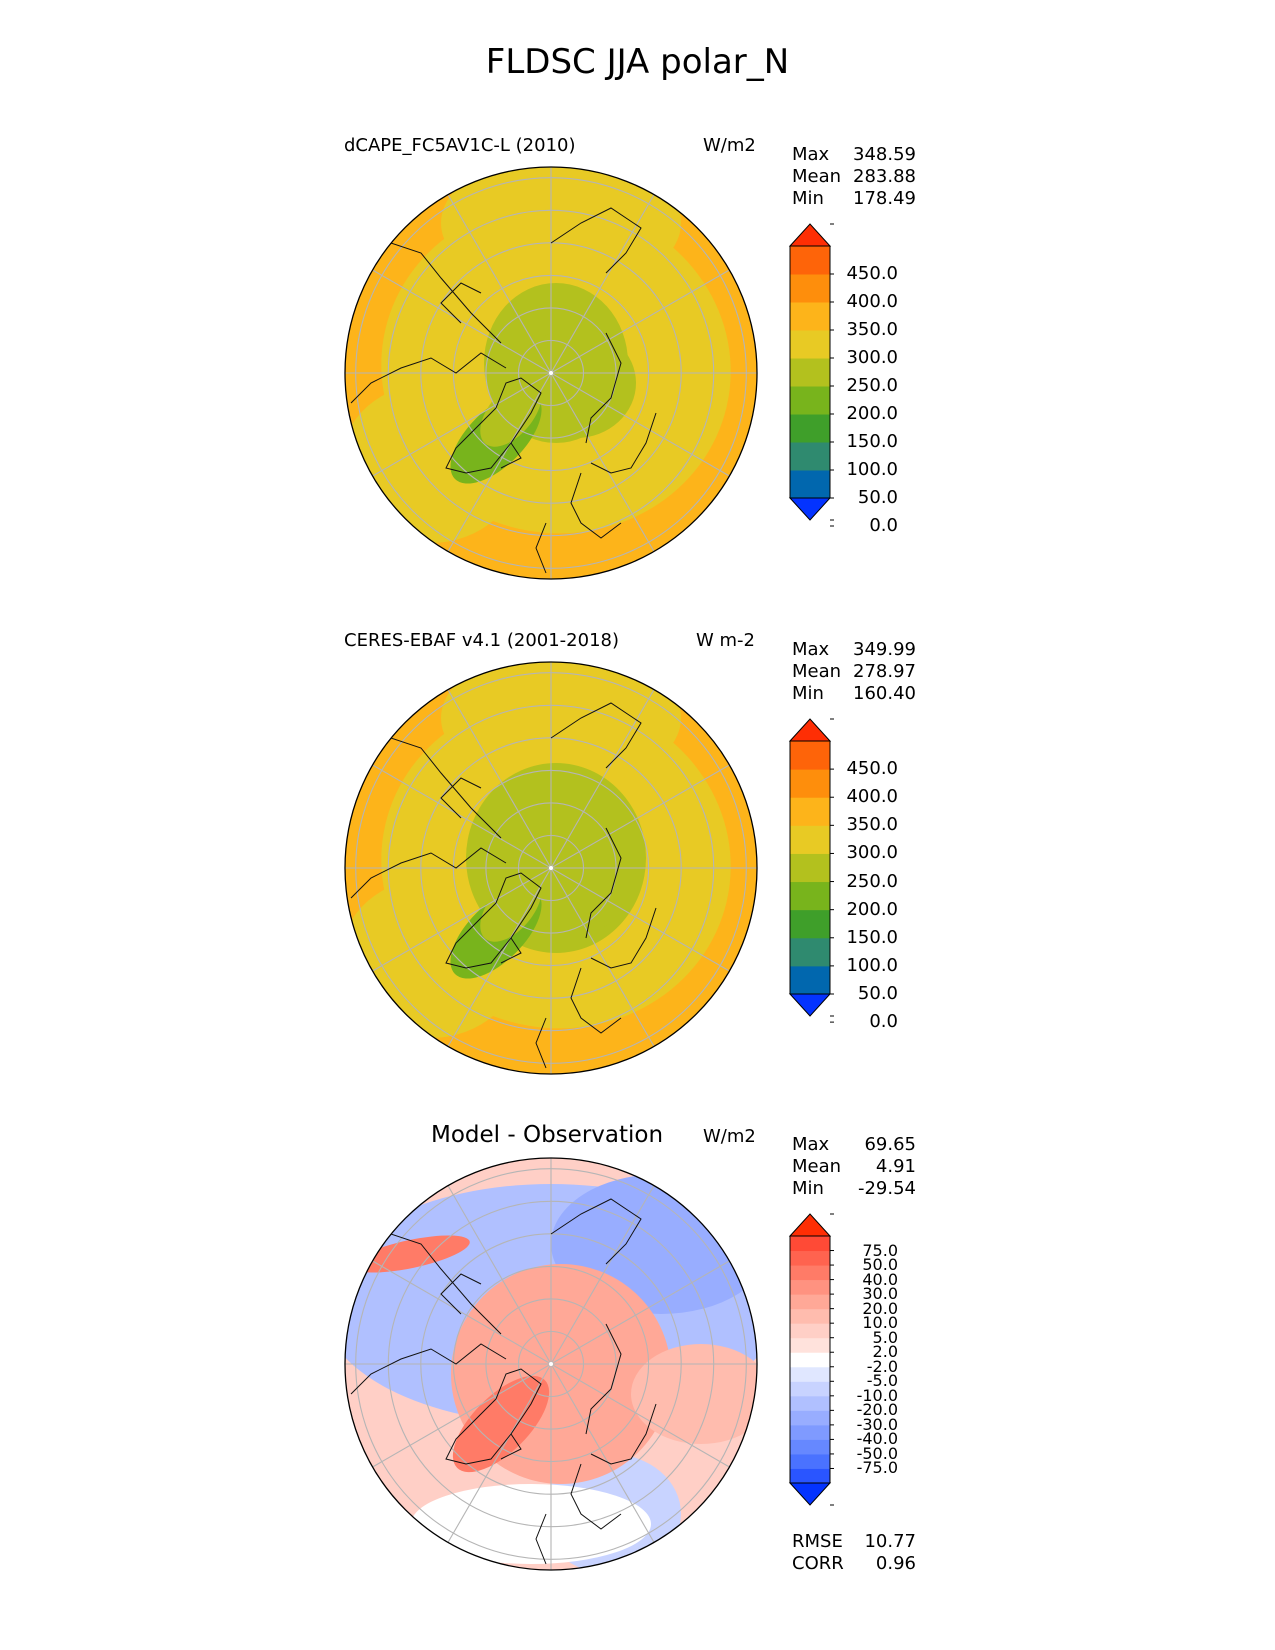 This screenshot has width=1275, height=1650. I want to click on colorbar-tick-label: 450.0, so click(872, 273).